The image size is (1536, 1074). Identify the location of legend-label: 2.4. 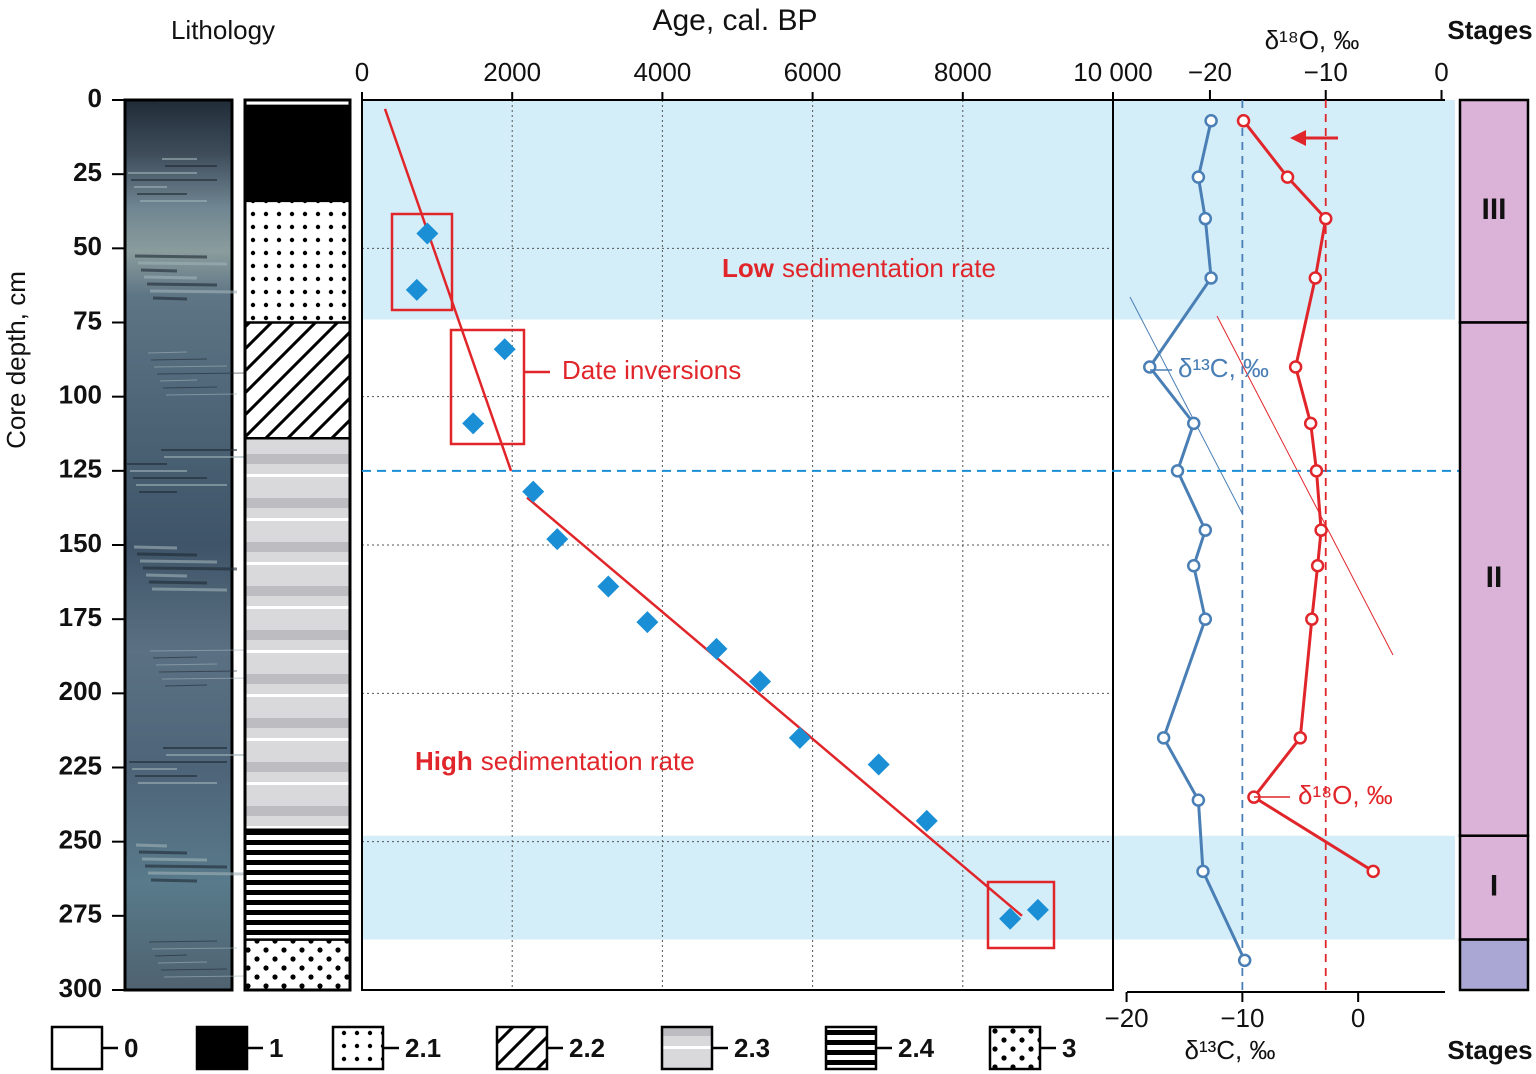
(916, 1048).